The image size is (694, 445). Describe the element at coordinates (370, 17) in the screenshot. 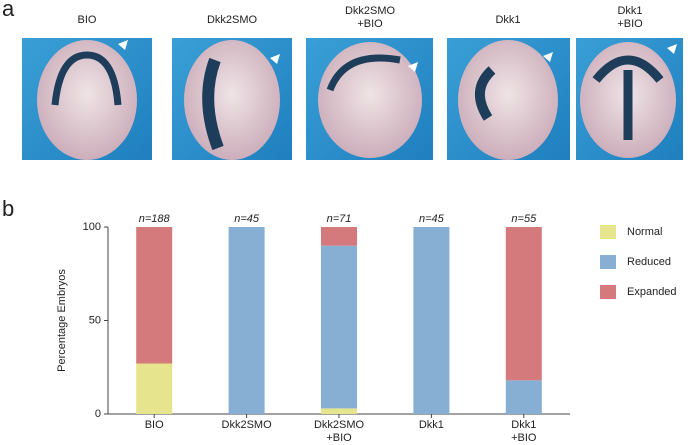

I see `image-label: Dkk2SMO +BIO` at that location.